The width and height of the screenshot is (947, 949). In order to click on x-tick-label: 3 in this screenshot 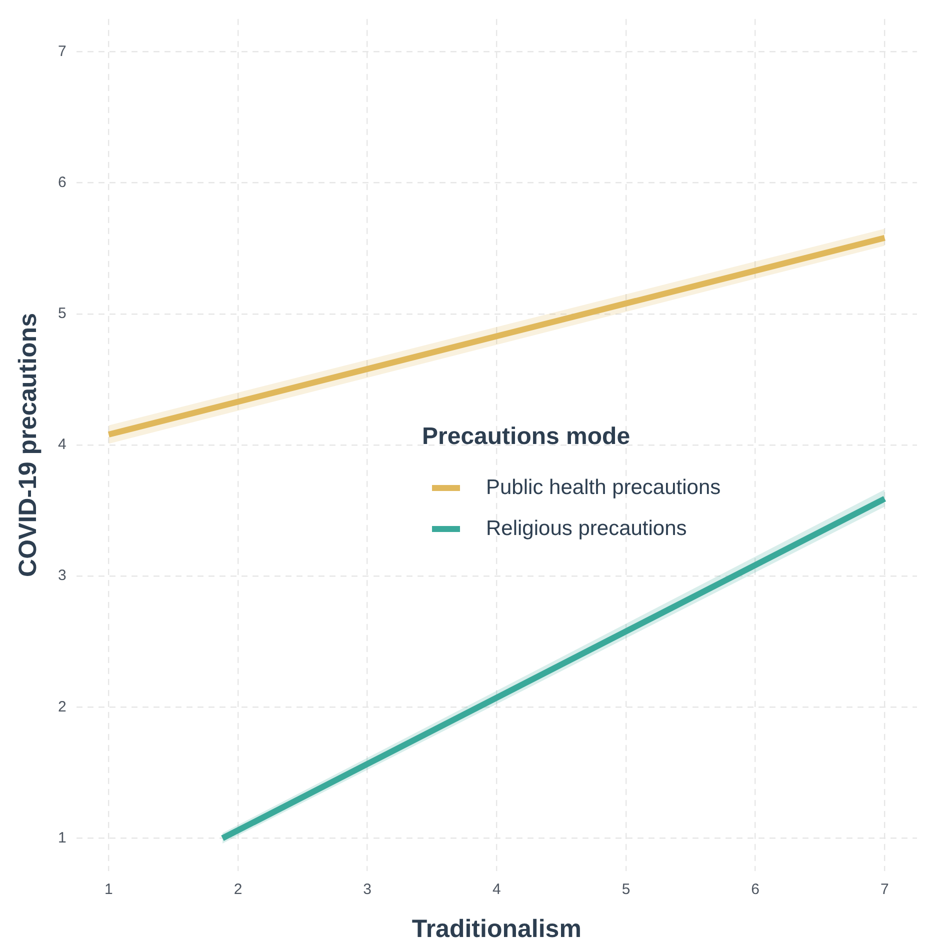, I will do `click(367, 889)`.